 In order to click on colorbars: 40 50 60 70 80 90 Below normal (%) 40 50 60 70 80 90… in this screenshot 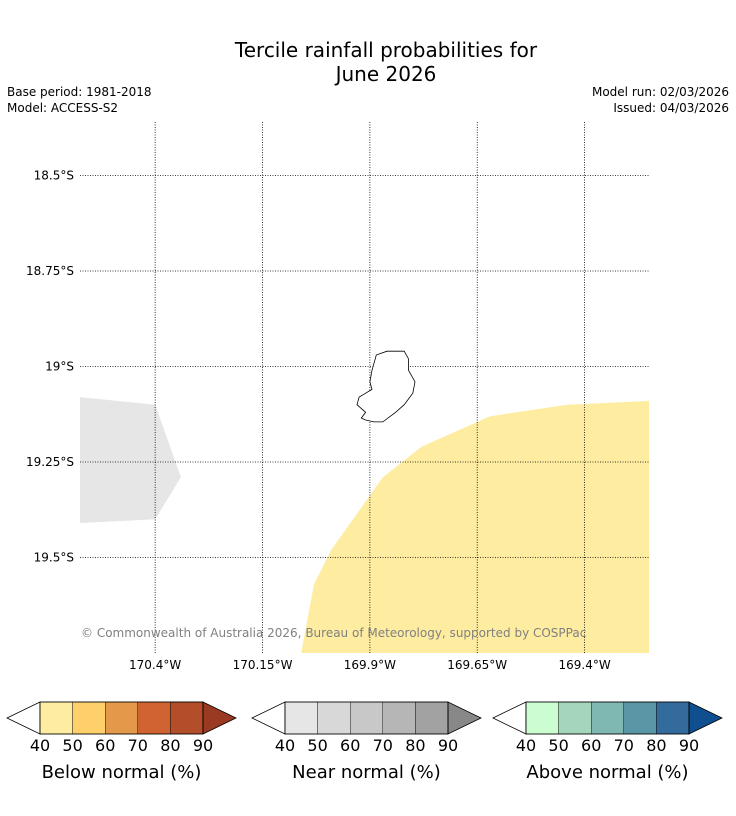, I will do `click(364, 742)`.